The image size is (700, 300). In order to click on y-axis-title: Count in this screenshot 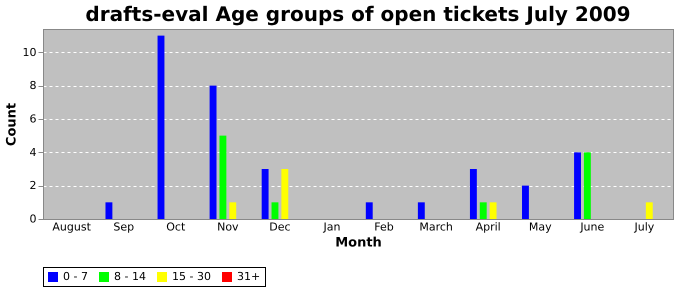, I will do `click(12, 124)`.